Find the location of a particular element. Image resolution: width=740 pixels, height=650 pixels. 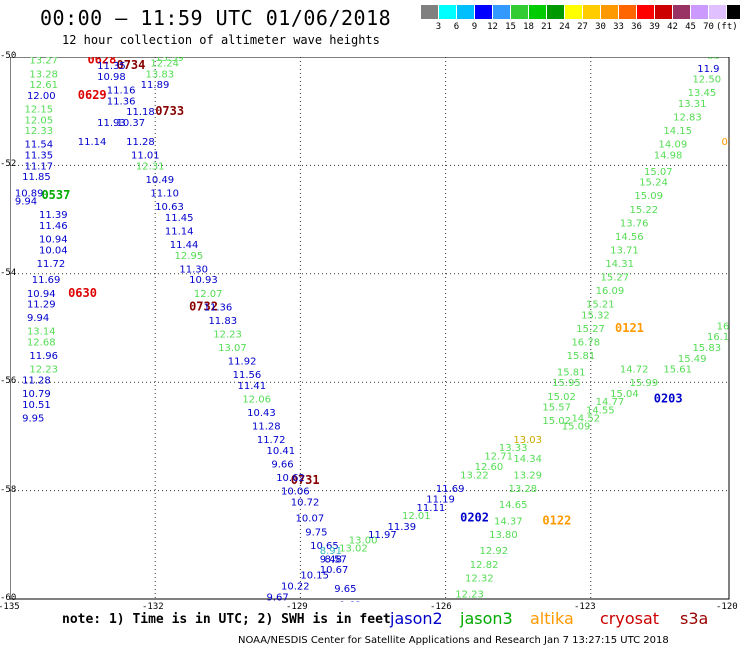

wave-height-label: 13.00 is located at coordinates (363, 540).